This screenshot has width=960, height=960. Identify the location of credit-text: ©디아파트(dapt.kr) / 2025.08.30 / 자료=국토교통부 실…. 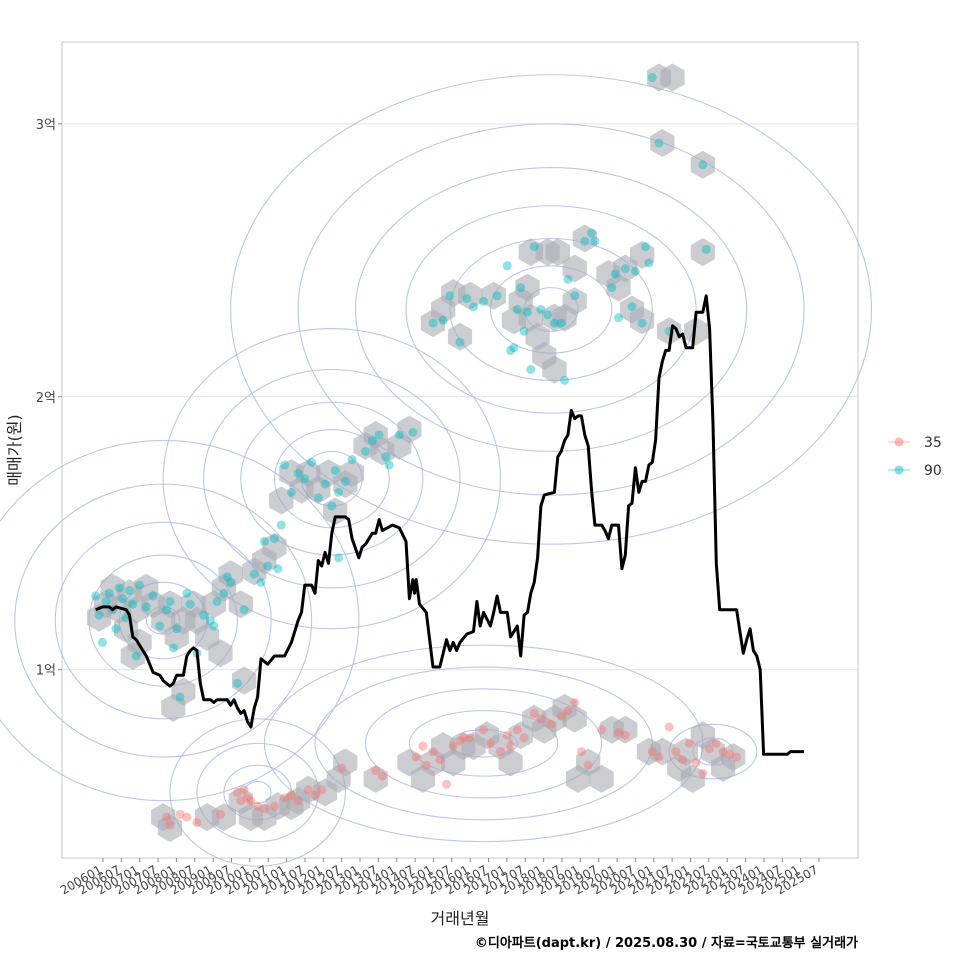
(666, 943).